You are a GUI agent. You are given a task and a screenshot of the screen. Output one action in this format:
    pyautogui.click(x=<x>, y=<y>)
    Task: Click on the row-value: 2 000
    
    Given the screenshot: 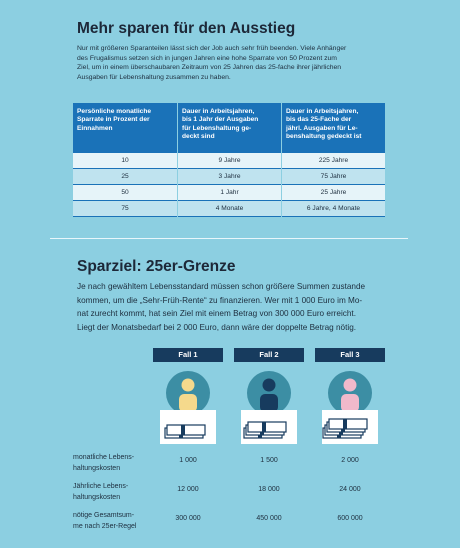 What is the action you would take?
    pyautogui.click(x=350, y=460)
    